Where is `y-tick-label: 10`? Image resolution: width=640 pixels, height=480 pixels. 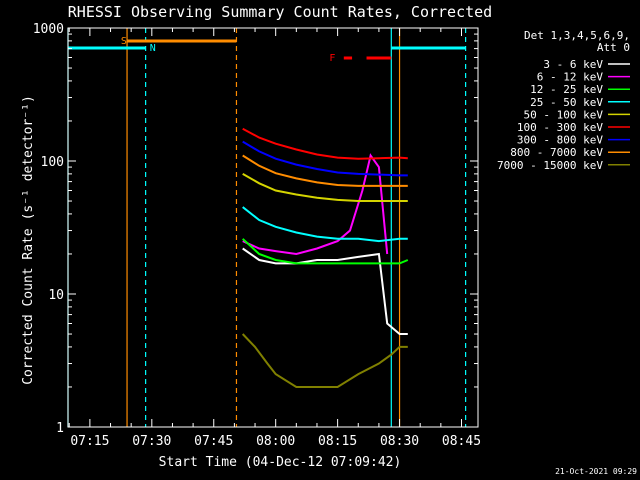
y-tick-label: 10 is located at coordinates (56, 295).